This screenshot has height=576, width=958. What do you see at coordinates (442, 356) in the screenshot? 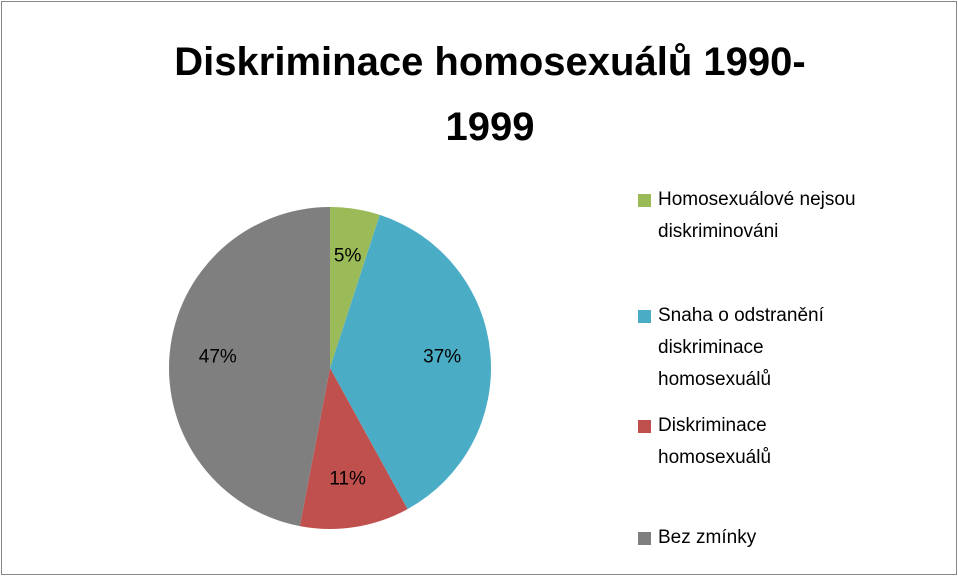
I see `data-label: 37%` at bounding box center [442, 356].